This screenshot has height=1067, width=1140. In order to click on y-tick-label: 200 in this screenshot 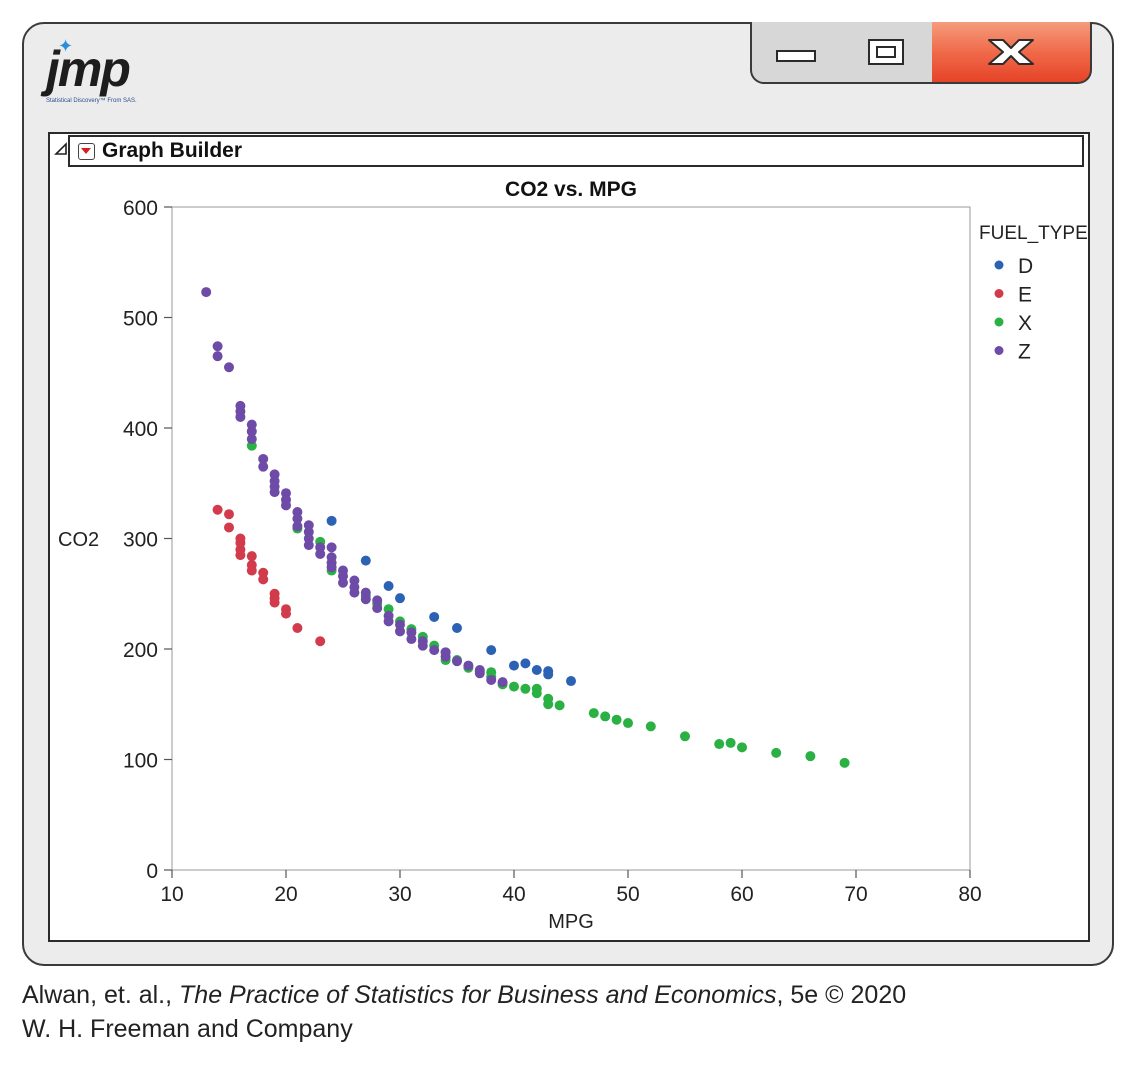, I will do `click(140, 650)`.